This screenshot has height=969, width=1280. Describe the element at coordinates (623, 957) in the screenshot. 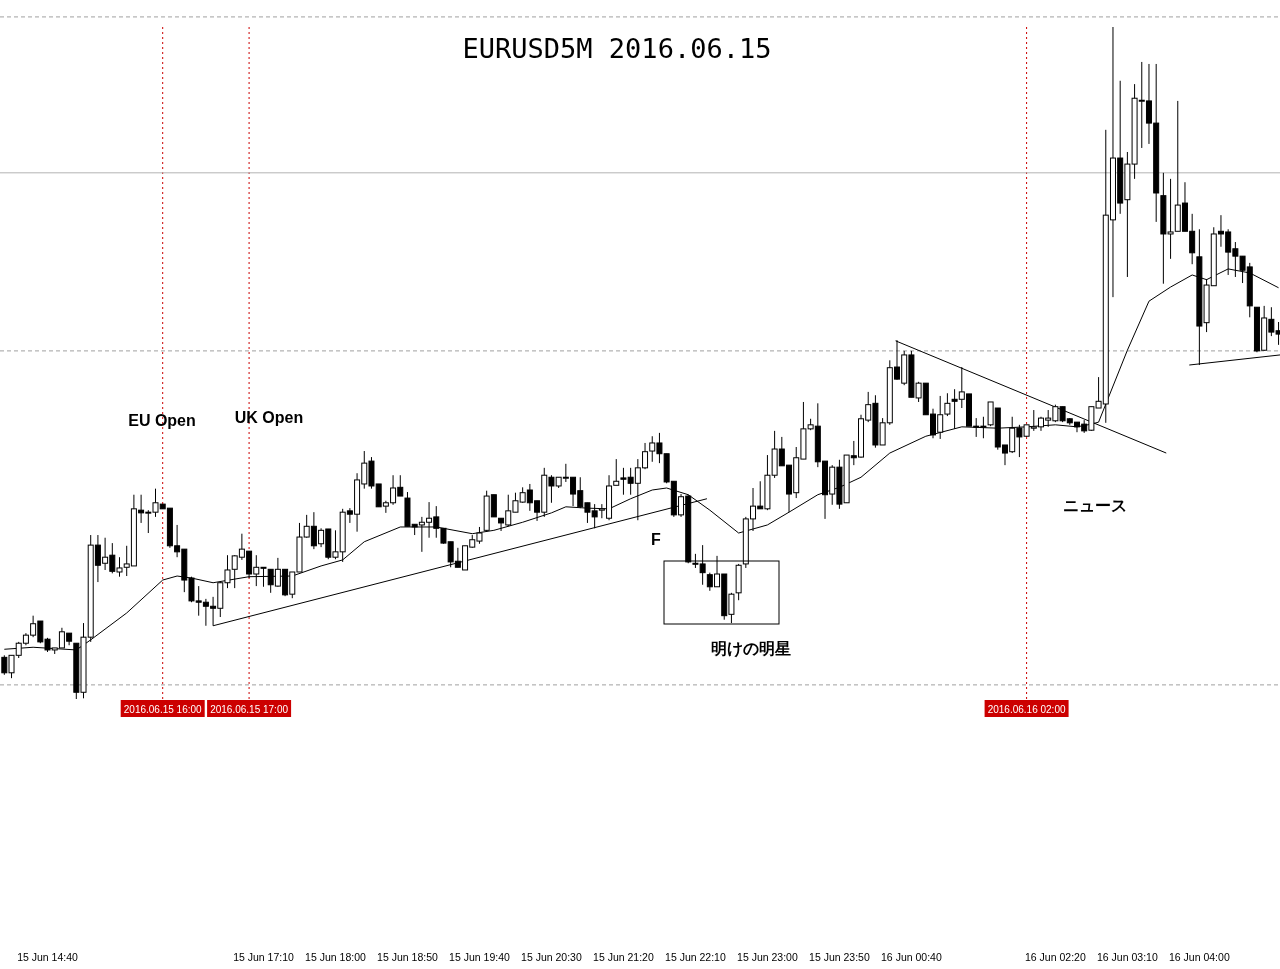

I see `x-tick-label: 15 Jun 21:20` at that location.